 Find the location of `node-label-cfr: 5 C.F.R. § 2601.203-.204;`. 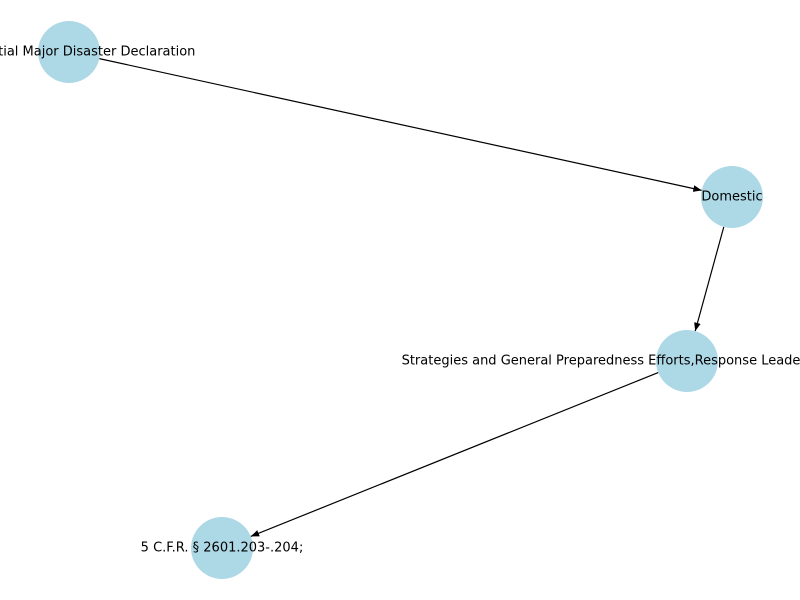

node-label-cfr: 5 C.F.R. § 2601.203-.204; is located at coordinates (222, 548).